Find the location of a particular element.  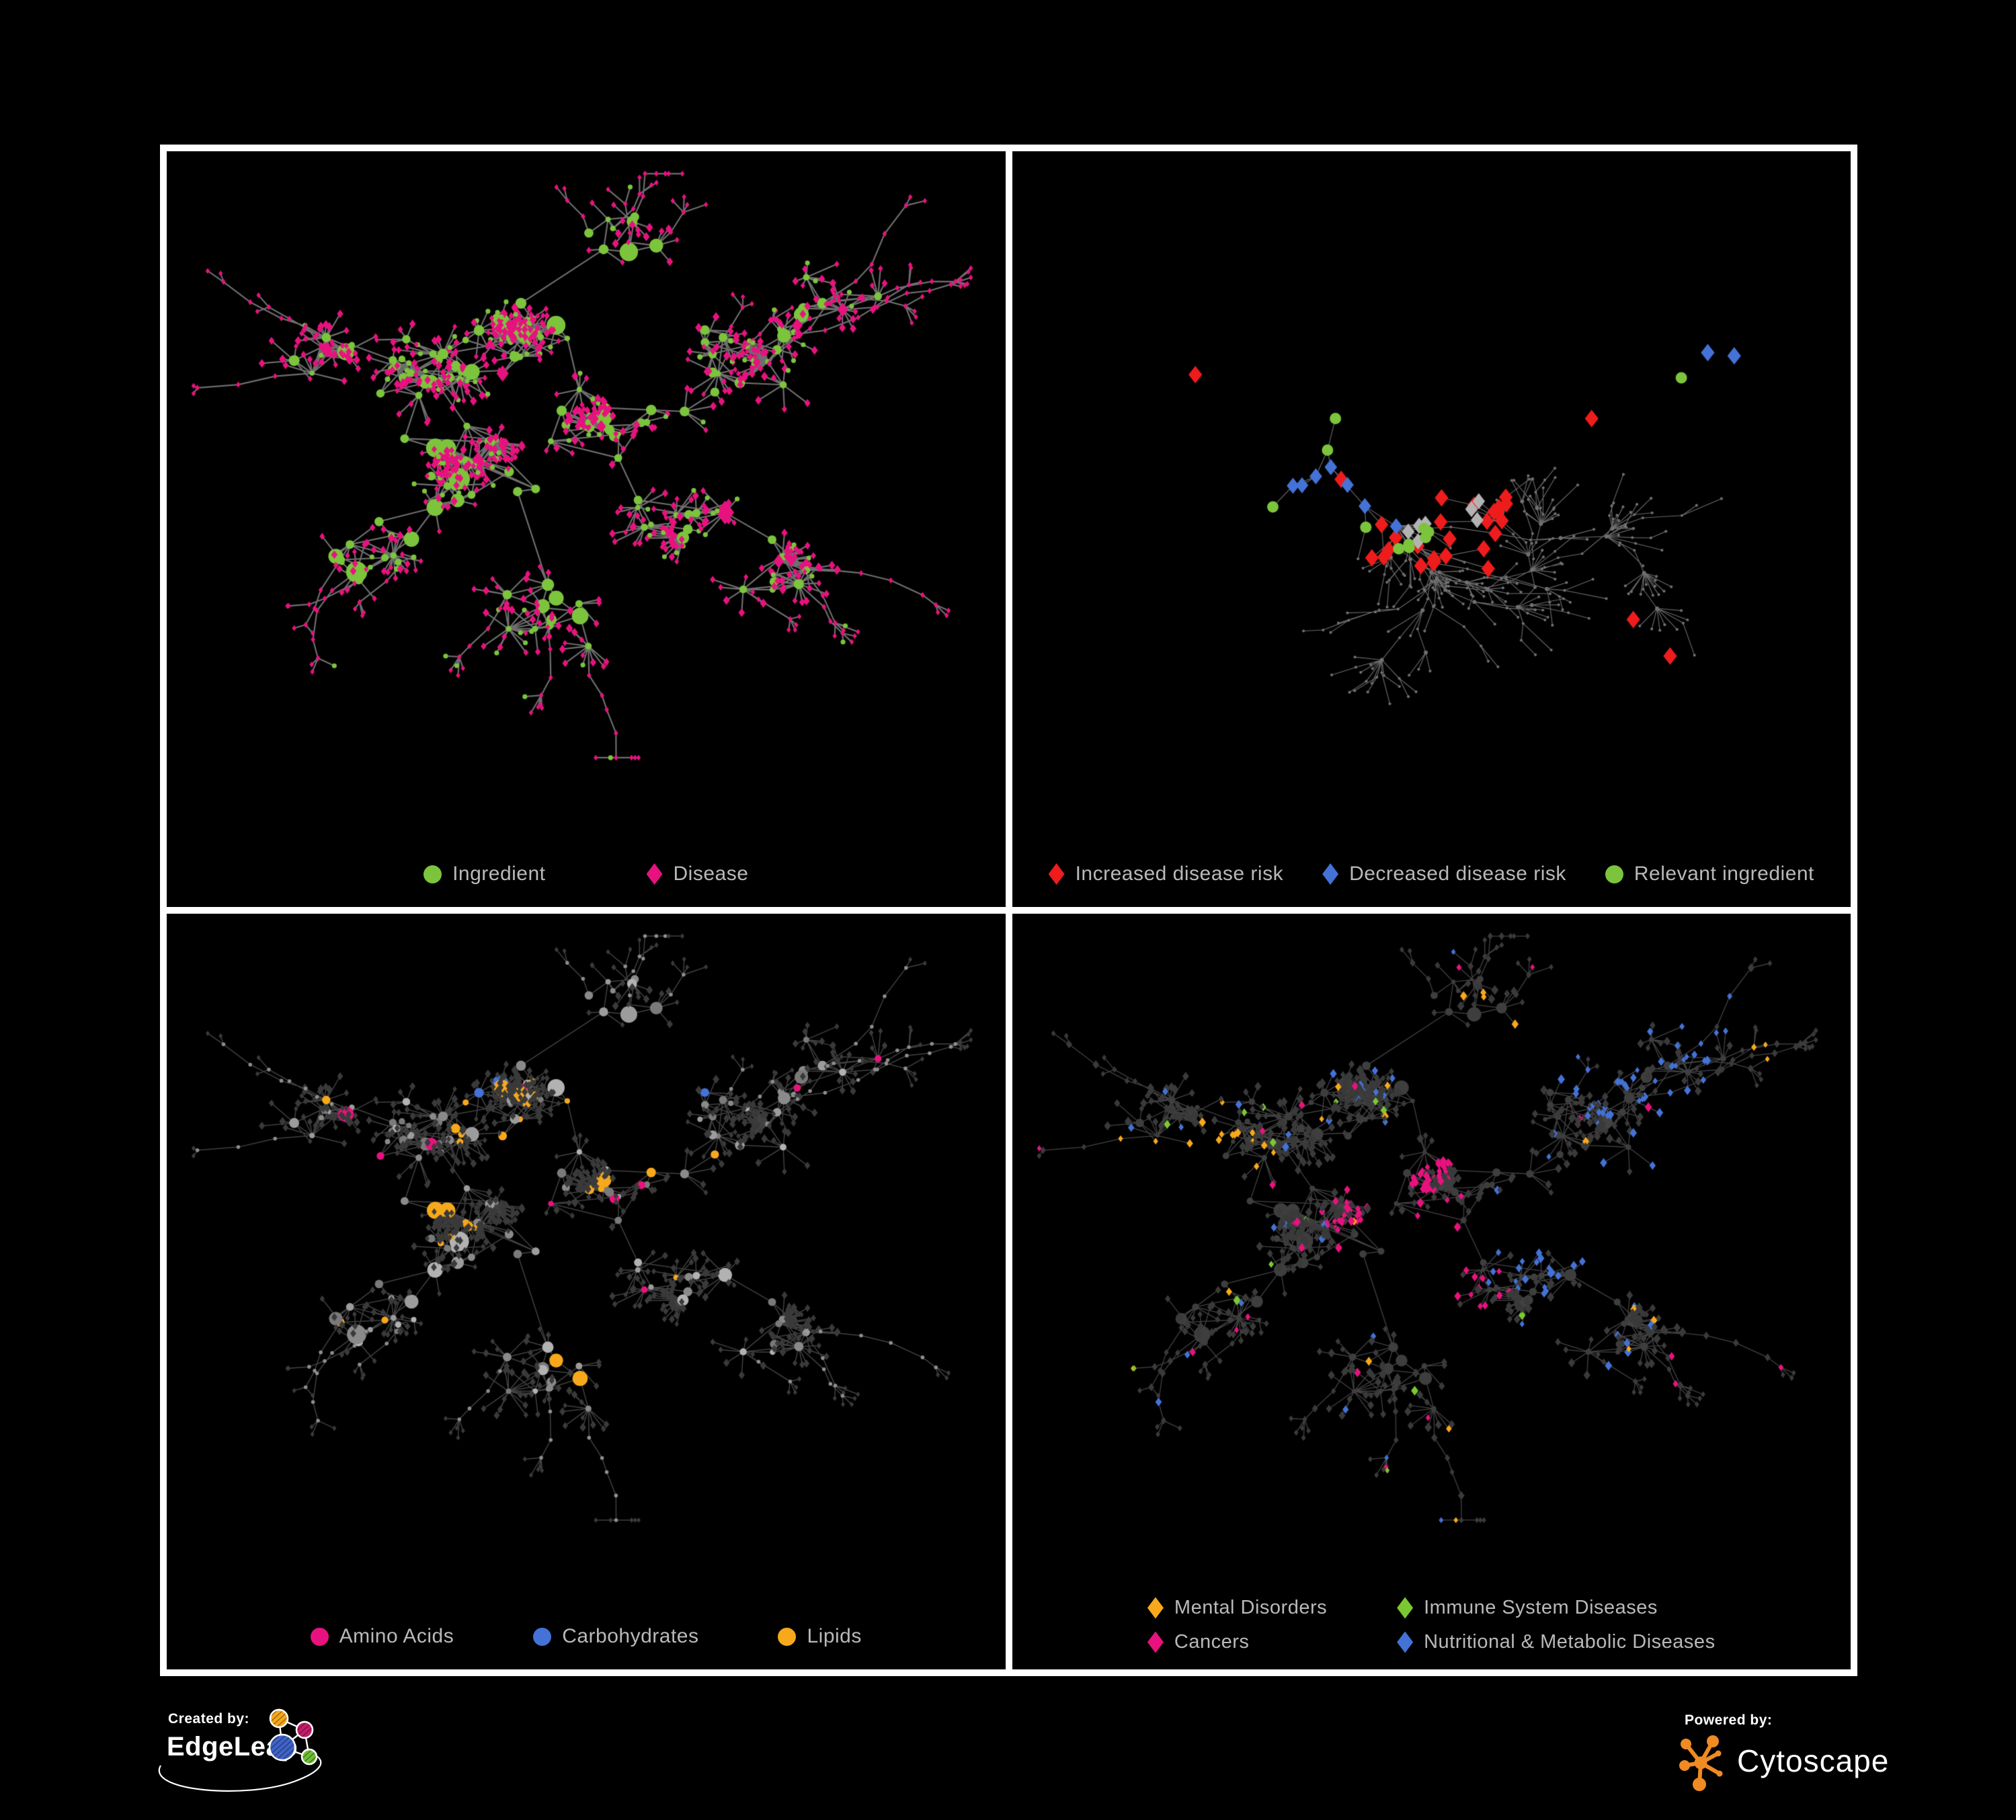

legend-item: Lipids is located at coordinates (819, 1636).